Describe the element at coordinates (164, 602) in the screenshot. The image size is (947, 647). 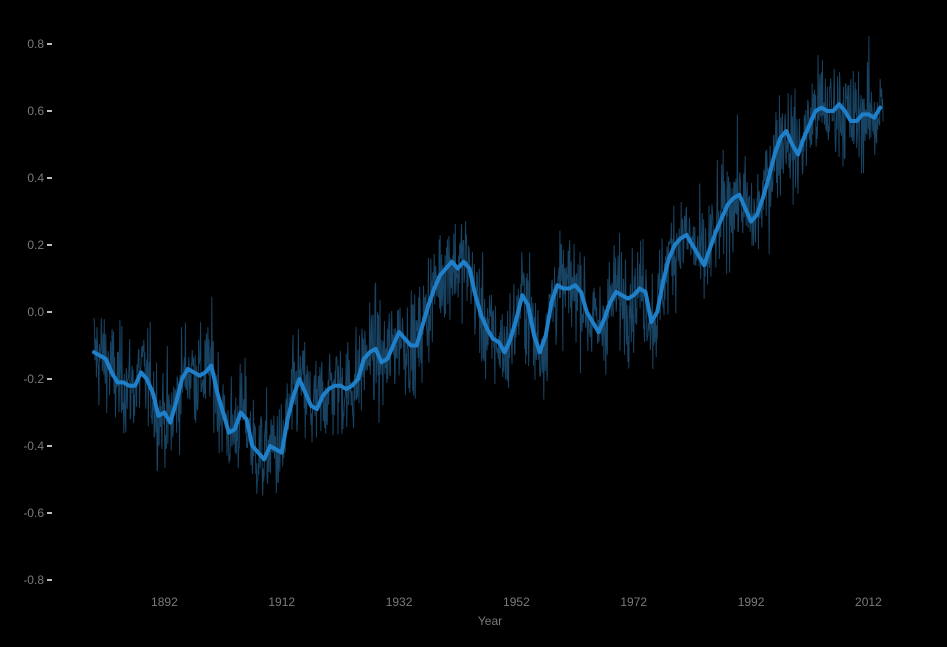
I see `x-tick-label: 1892` at that location.